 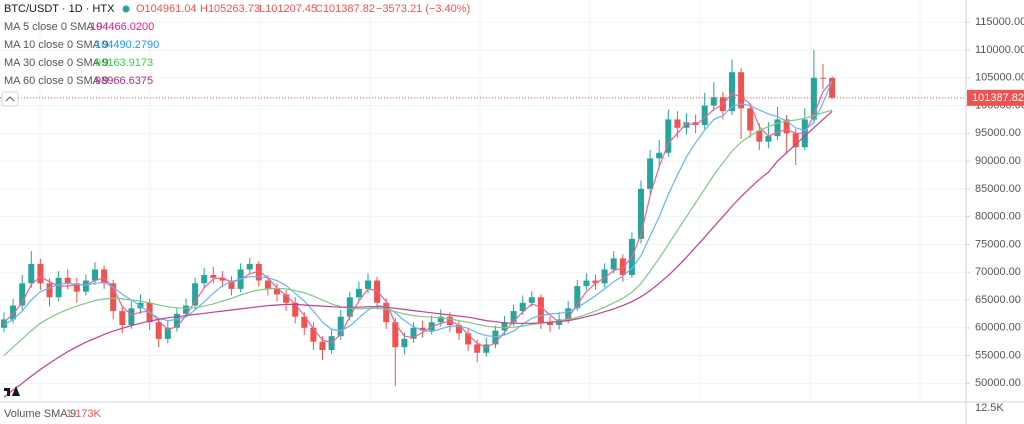 I want to click on ohlc-open: O104961.04, so click(x=166, y=9).